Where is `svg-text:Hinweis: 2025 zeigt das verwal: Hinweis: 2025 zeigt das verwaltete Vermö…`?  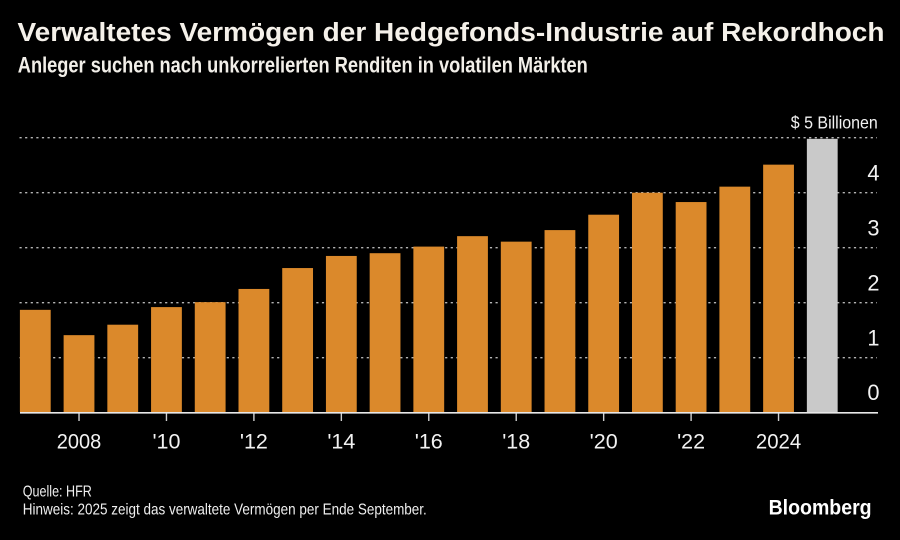
svg-text:Hinweis: 2025 zeigt das verwal: Hinweis: 2025 zeigt das verwaltete Vermö… is located at coordinates (225, 510).